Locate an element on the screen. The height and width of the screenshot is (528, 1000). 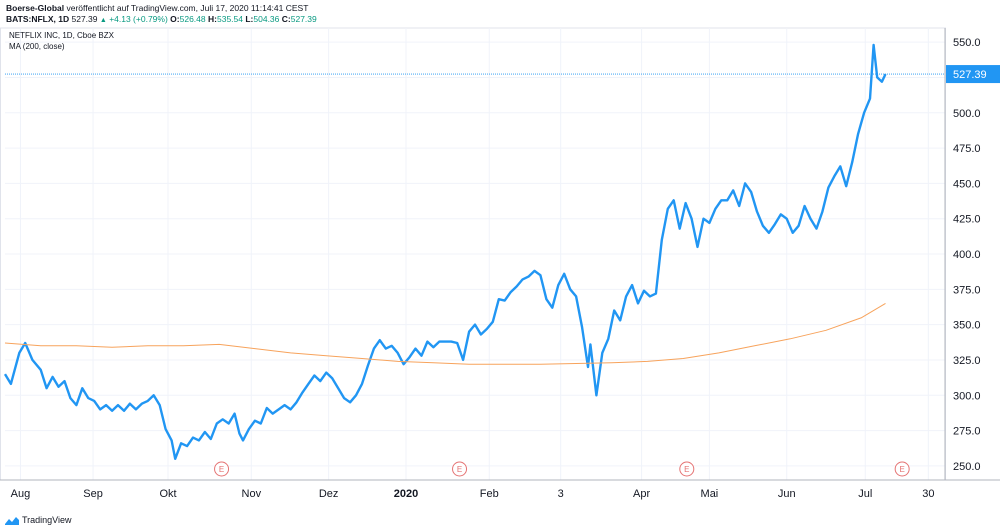
y-tick-label: 350.0 is located at coordinates (967, 326).